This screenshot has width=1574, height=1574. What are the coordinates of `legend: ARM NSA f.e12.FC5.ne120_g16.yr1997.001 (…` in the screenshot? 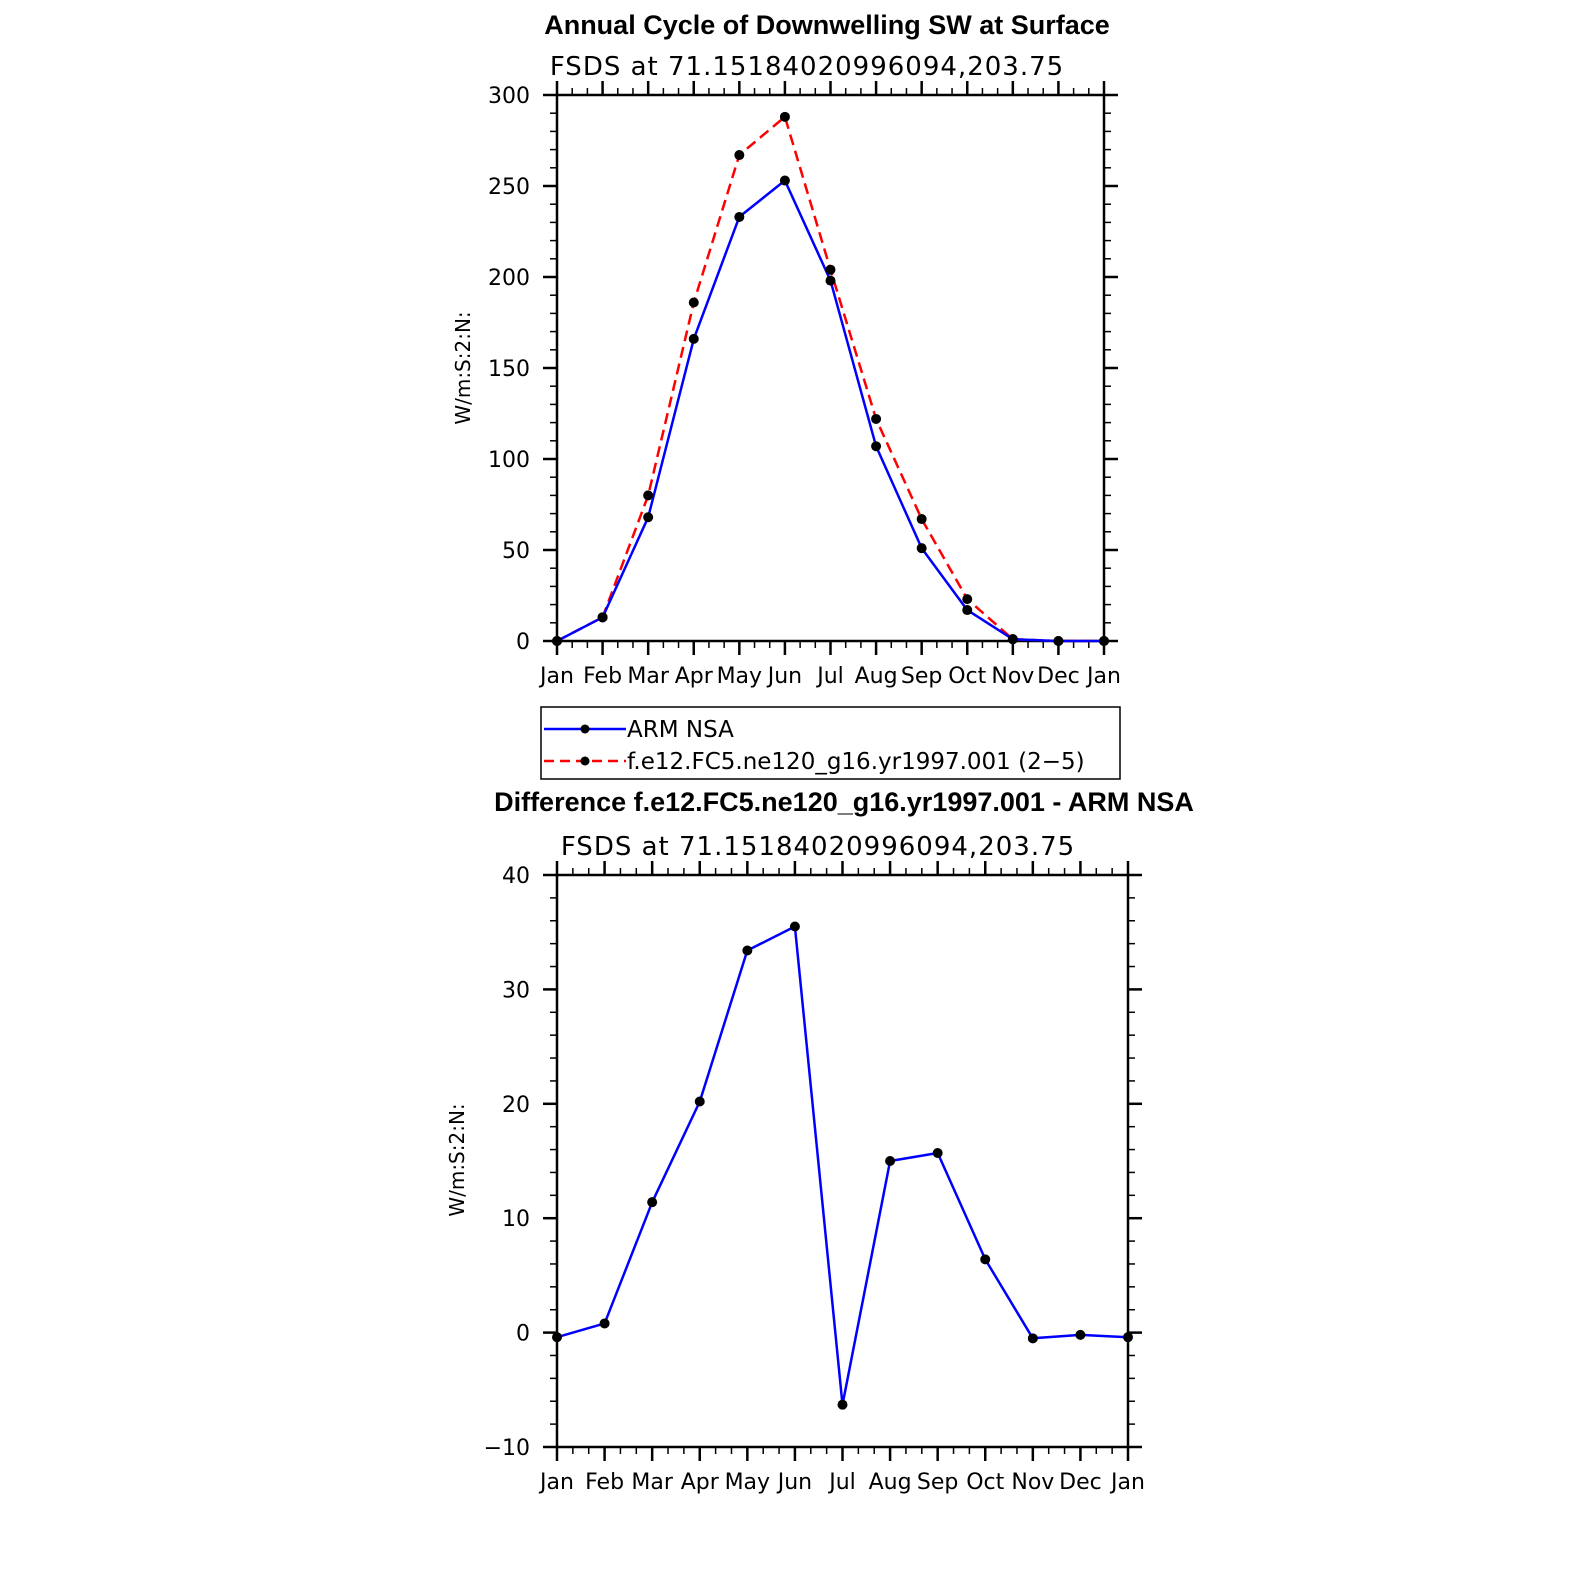 It's located at (830, 743).